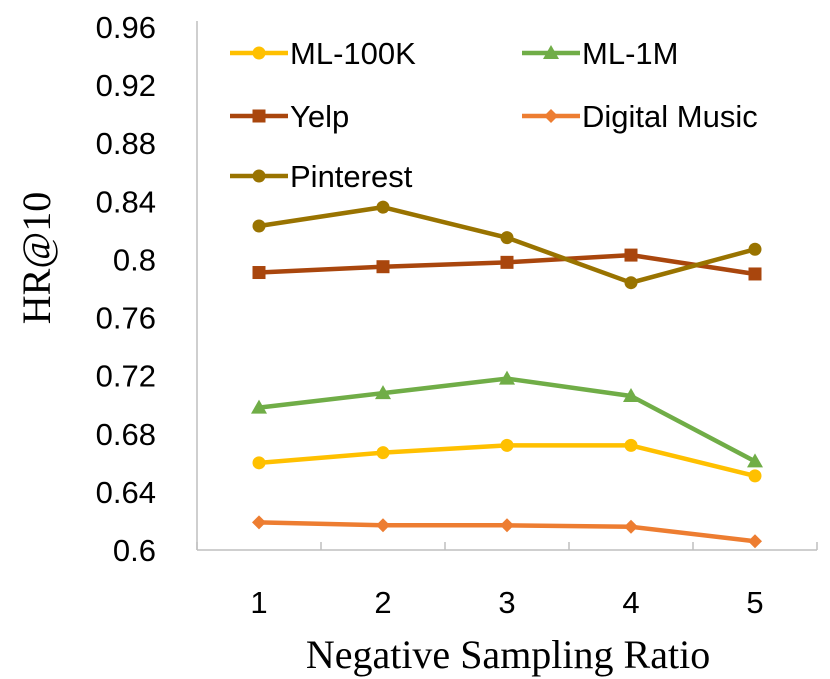 The image size is (830, 679). Describe the element at coordinates (126, 376) in the screenshot. I see `y-tick-label: 0.72` at that location.